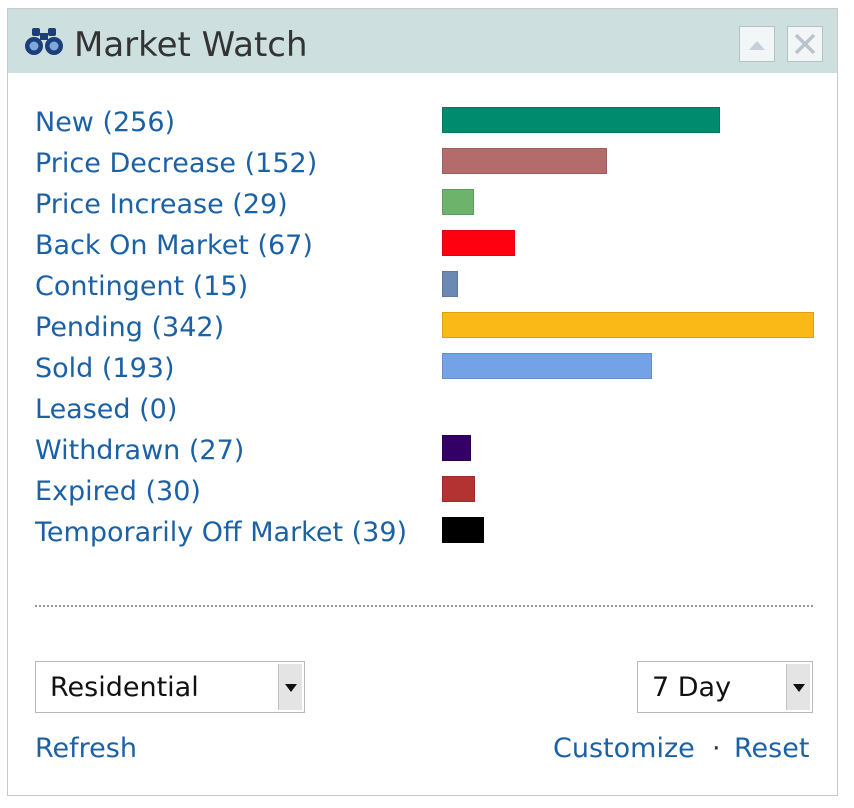 Image resolution: width=854 pixels, height=808 pixels. I want to click on collapse-button, so click(757, 44).